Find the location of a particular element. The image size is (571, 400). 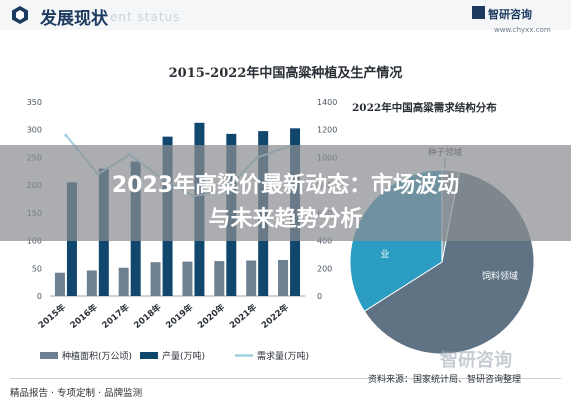

y-right-tick-label: 1400 is located at coordinates (327, 102).